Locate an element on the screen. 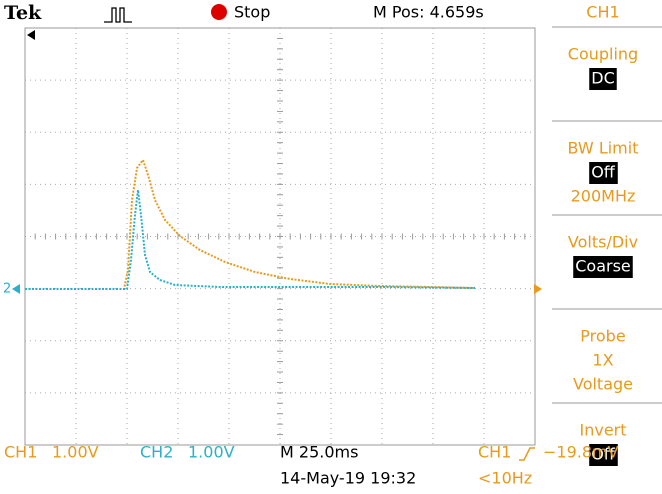  trigger-icon is located at coordinates (118, 15).